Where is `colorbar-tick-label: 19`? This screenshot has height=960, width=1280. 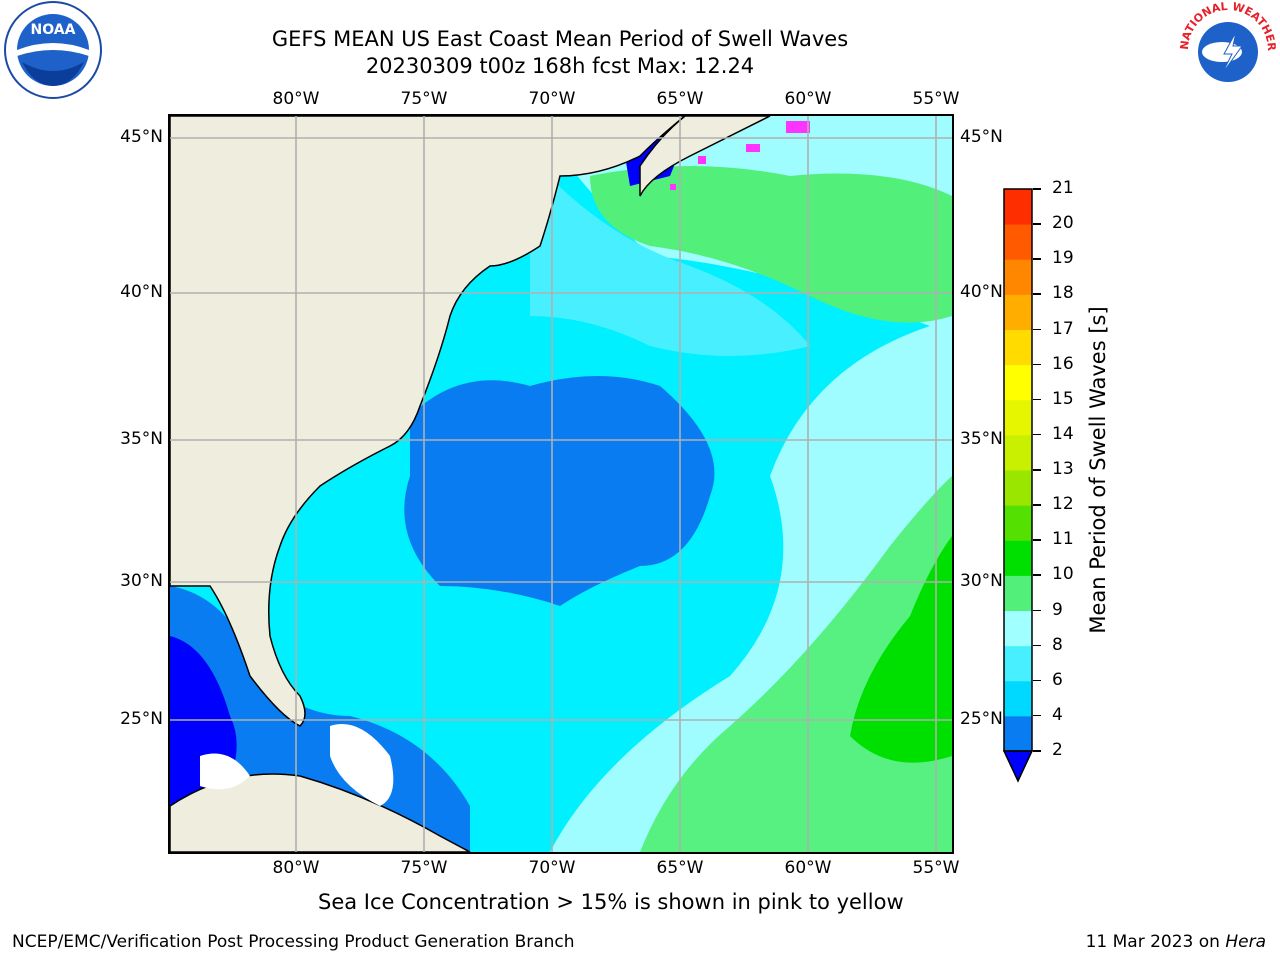 colorbar-tick-label: 19 is located at coordinates (1063, 258).